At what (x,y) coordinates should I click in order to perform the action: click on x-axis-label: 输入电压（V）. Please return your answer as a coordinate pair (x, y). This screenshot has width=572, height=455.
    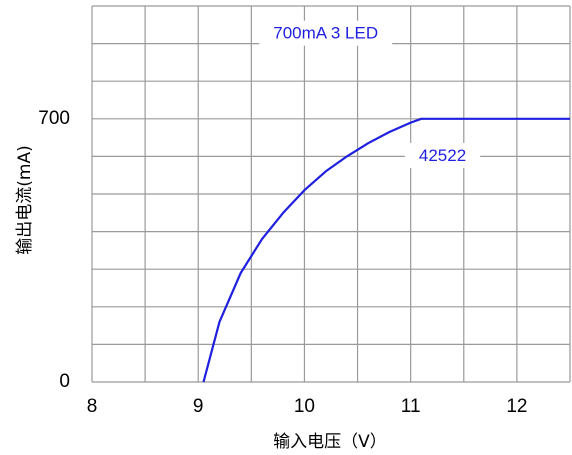
    Looking at the image, I should click on (330, 442).